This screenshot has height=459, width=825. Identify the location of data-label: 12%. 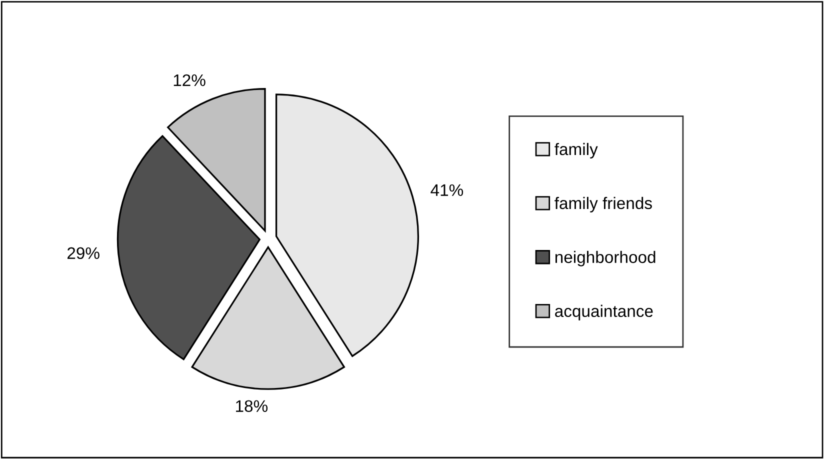
(190, 80).